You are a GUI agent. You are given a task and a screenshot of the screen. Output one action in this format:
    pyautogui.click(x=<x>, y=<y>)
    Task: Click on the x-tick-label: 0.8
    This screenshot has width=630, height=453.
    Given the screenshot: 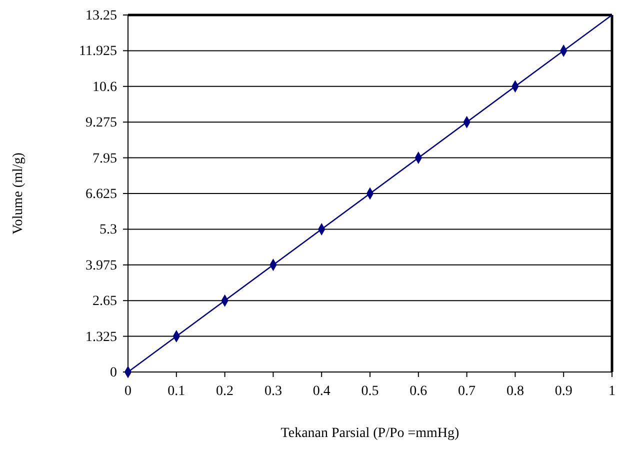 What is the action you would take?
    pyautogui.click(x=515, y=391)
    